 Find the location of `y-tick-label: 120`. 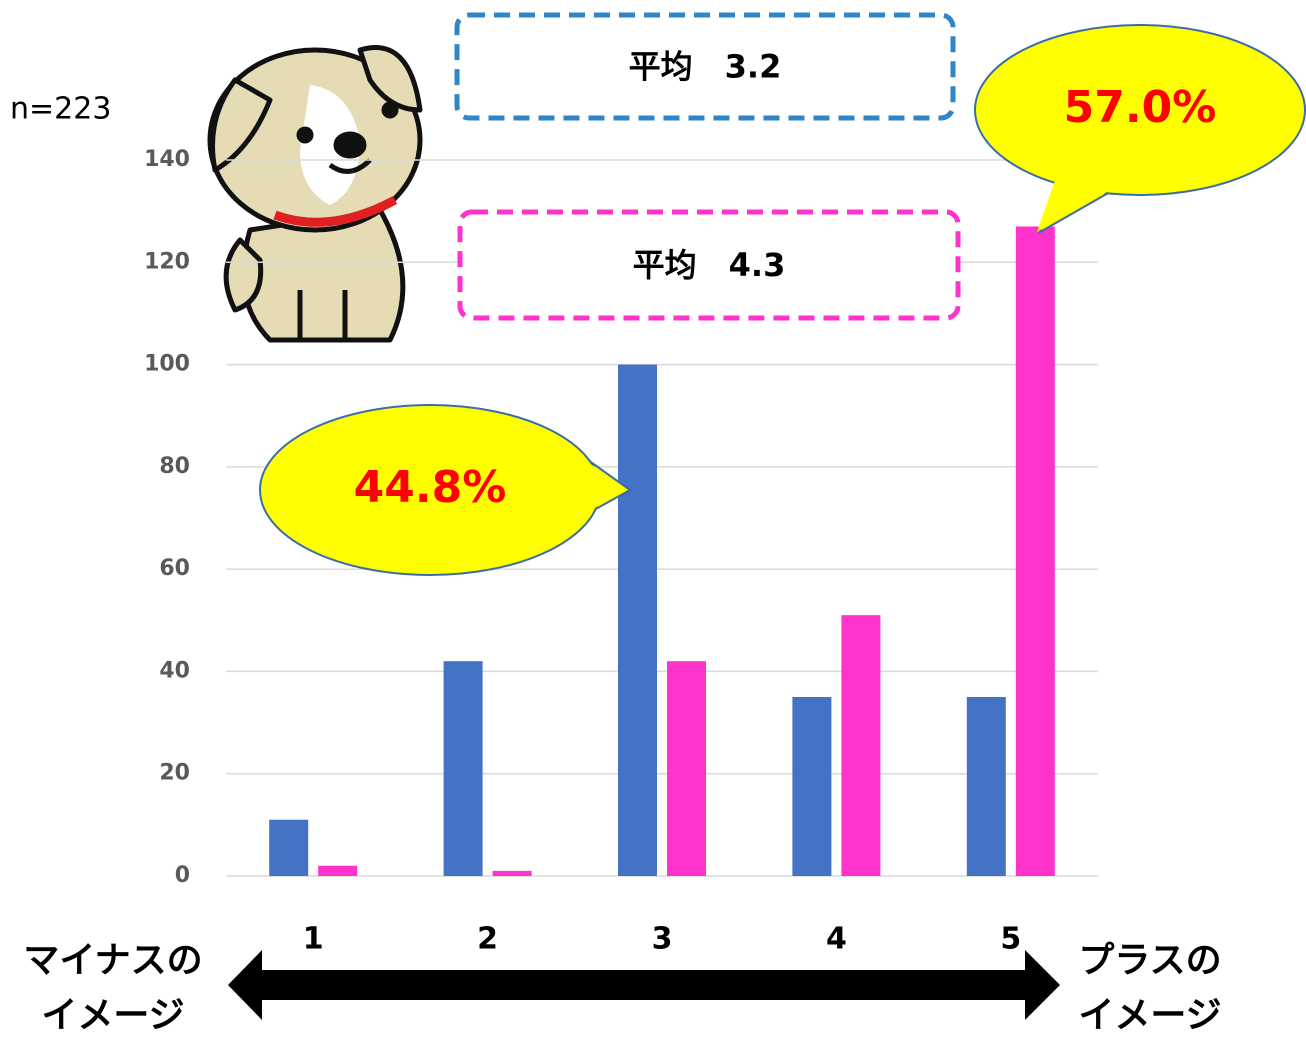

y-tick-label: 120 is located at coordinates (167, 261).